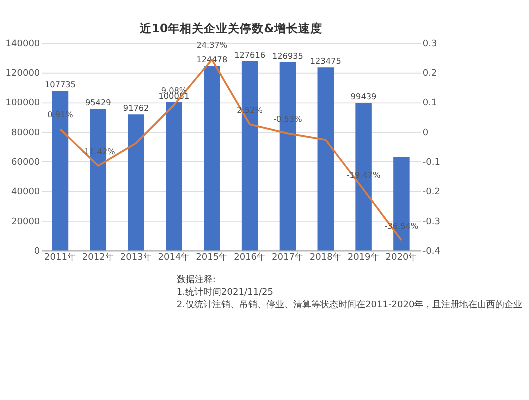  What do you see at coordinates (288, 55) in the screenshot?
I see `data-label: 126935` at bounding box center [288, 55].